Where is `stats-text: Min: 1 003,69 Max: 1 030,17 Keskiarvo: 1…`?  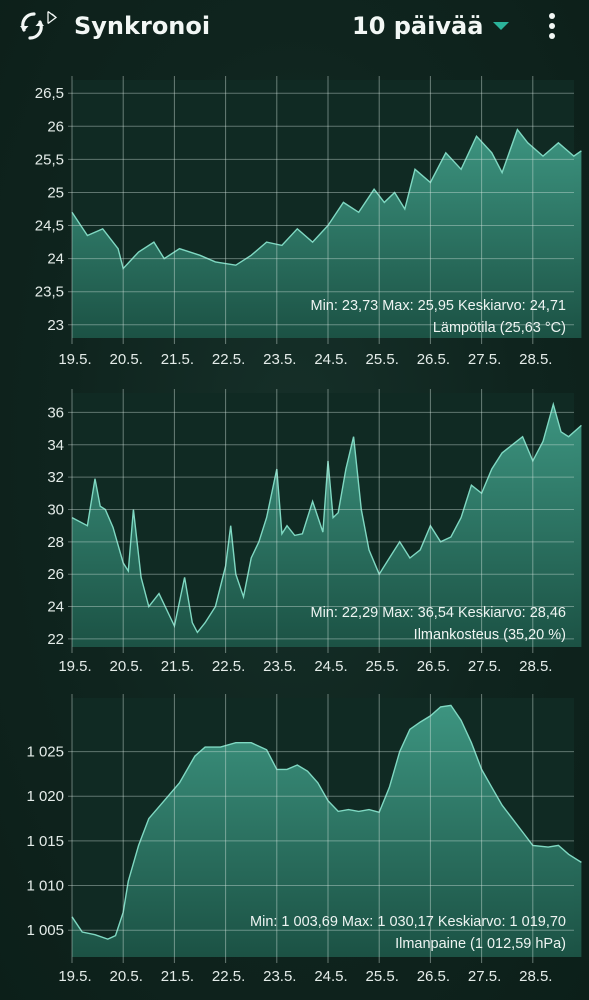 stats-text: Min: 1 003,69 Max: 1 030,17 Keskiarvo: 1… is located at coordinates (408, 922).